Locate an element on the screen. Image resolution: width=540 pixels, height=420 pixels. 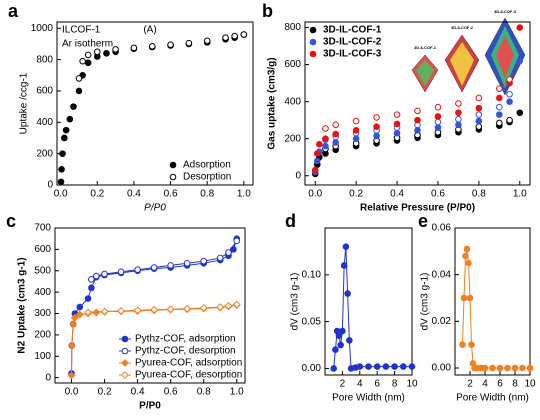
x-tick-label: 4 is located at coordinates (485, 384).